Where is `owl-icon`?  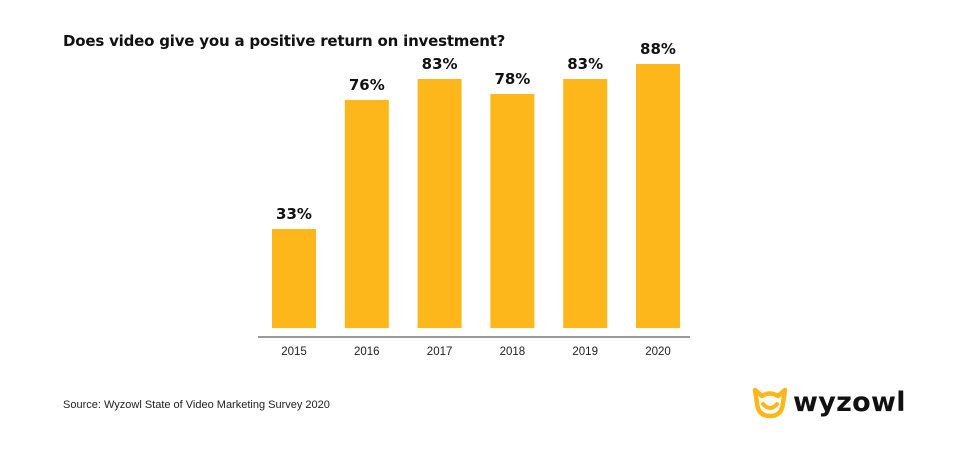
owl-icon is located at coordinates (770, 403).